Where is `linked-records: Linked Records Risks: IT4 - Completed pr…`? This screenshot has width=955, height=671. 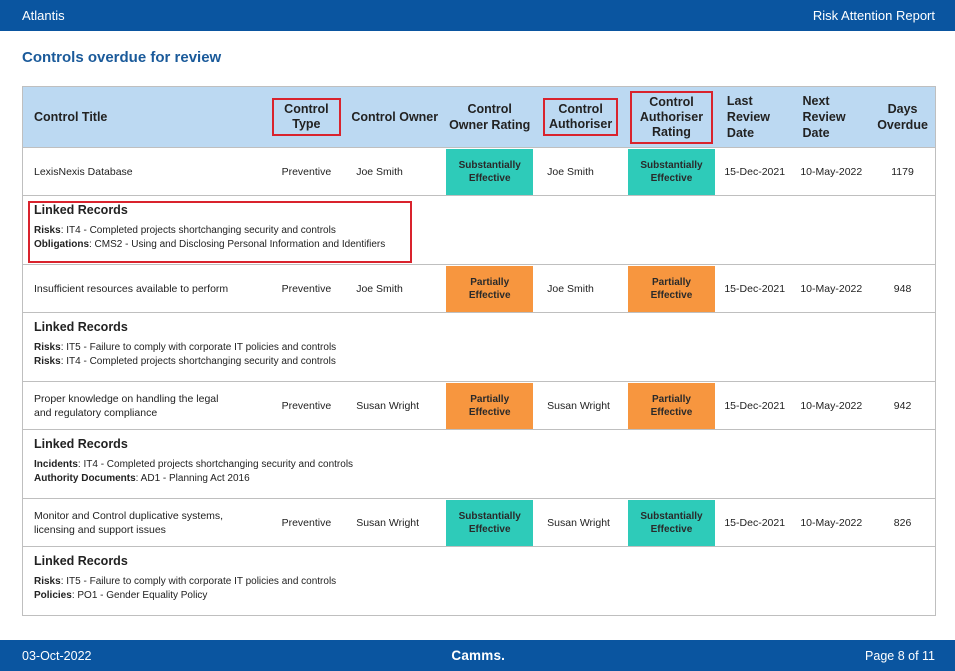 linked-records: Linked Records Risks: IT4 - Completed pr… is located at coordinates (479, 230).